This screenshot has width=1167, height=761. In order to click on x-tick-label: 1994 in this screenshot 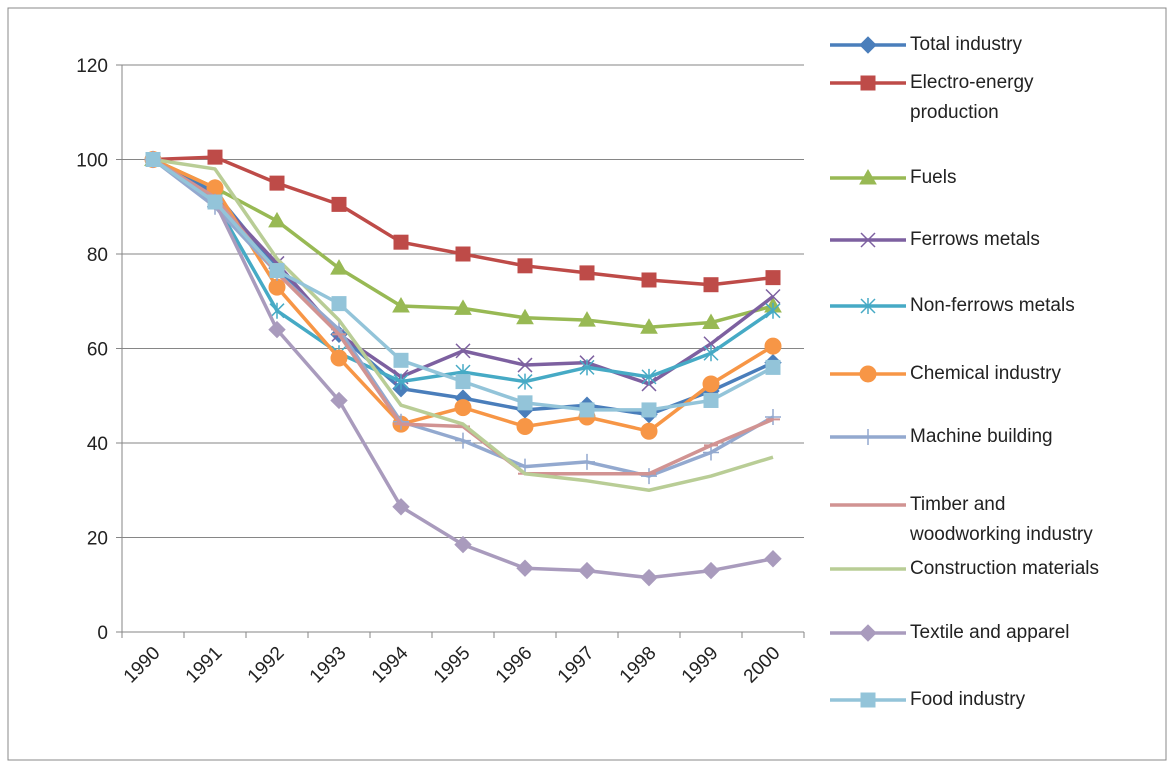, I will do `click(390, 664)`.